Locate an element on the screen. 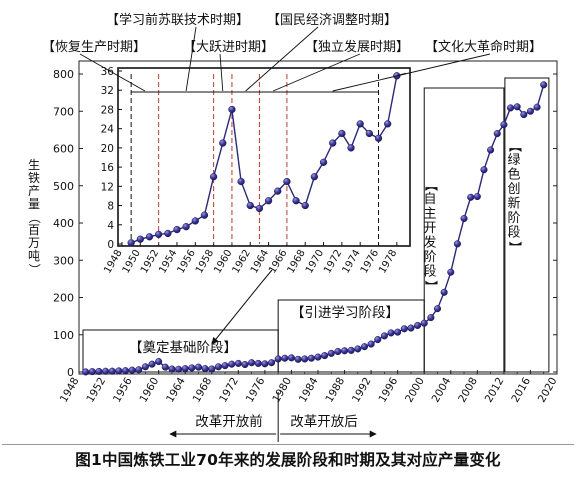 This screenshot has height=477, width=576. inset-y-tick-label: 4 is located at coordinates (110, 226).